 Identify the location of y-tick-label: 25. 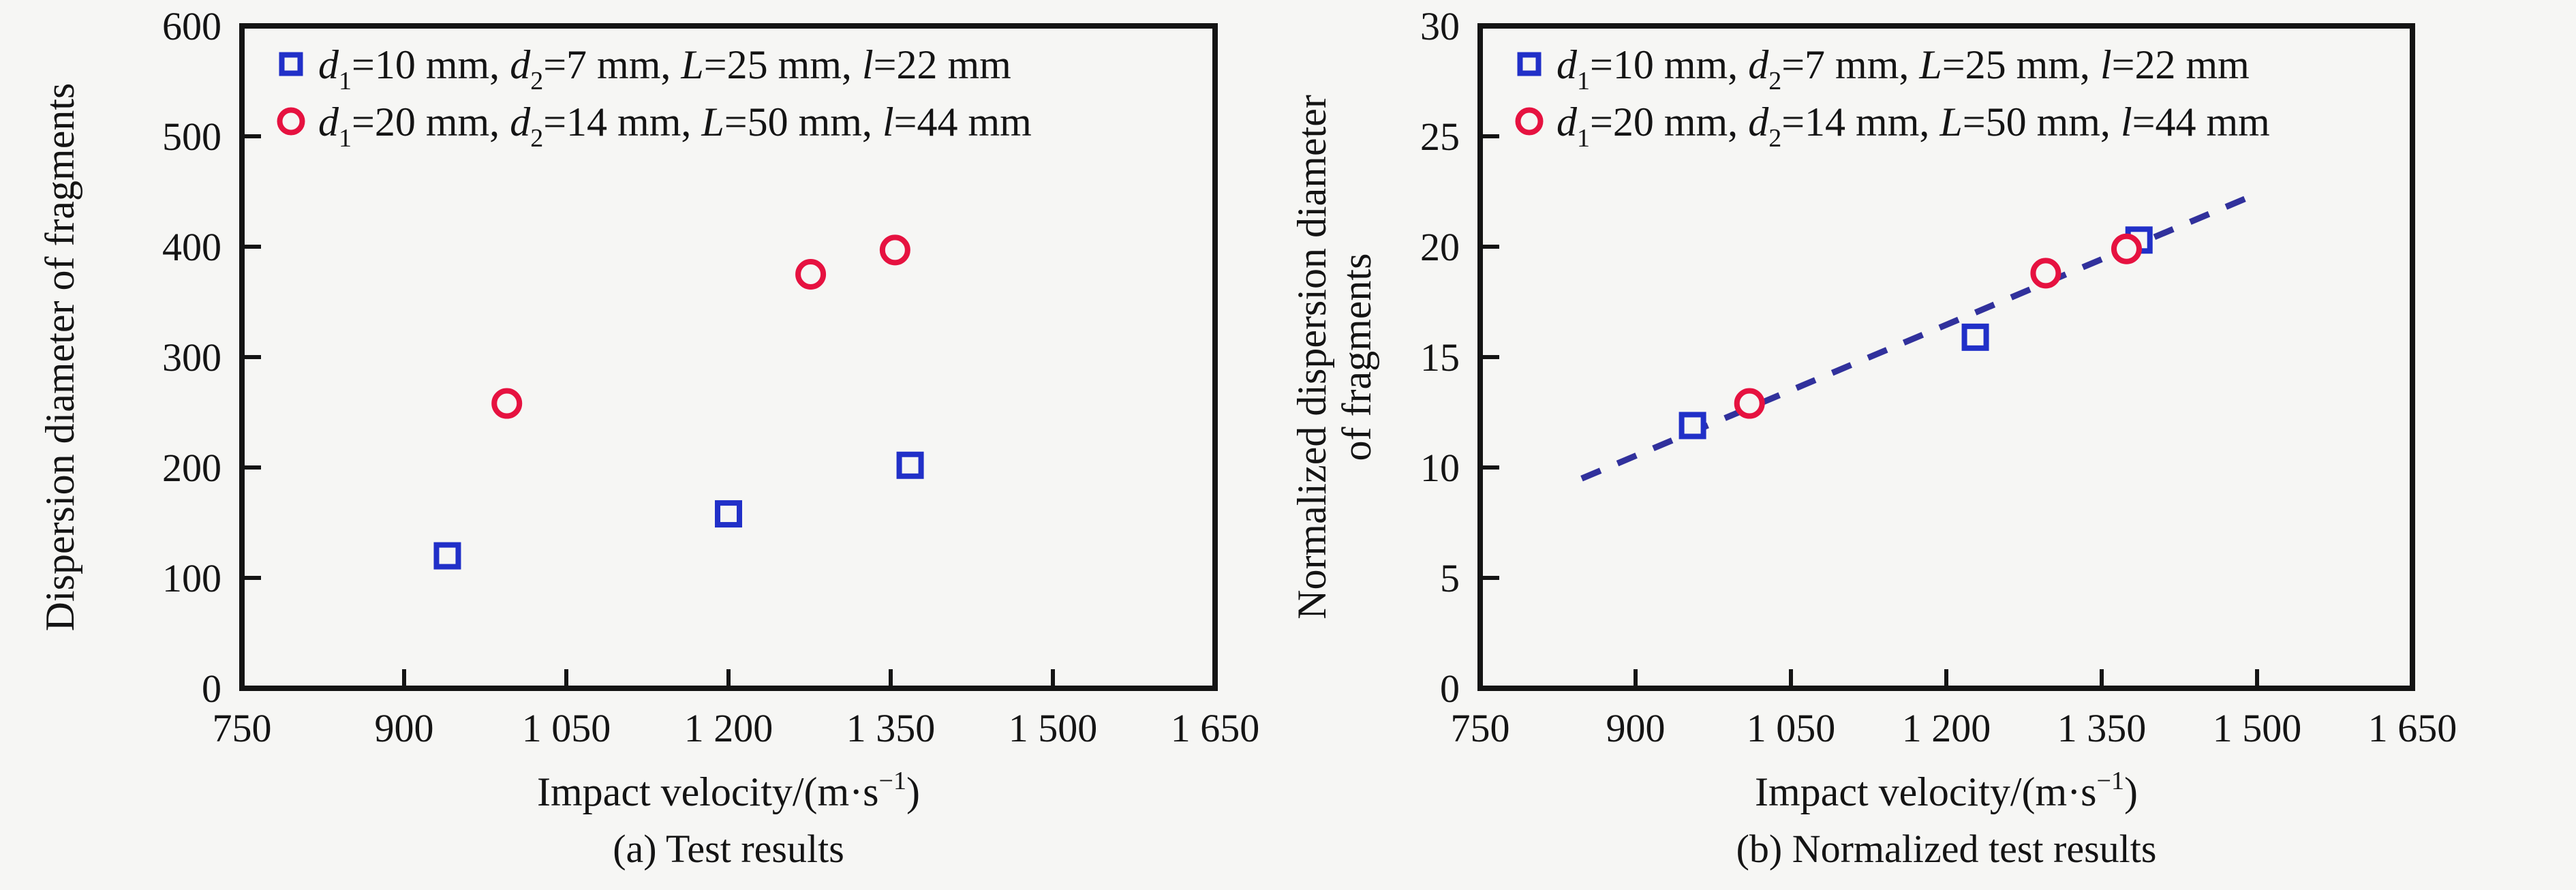
(1440, 136).